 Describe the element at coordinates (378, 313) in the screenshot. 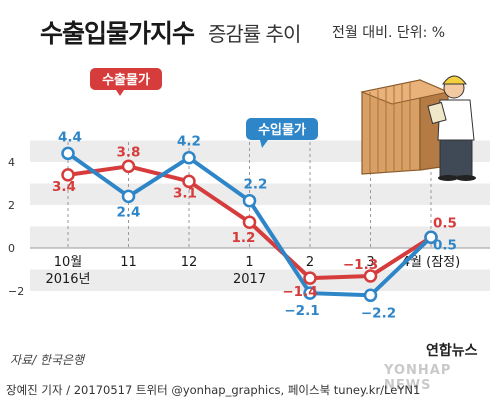

I see `data-label: −2.2` at that location.